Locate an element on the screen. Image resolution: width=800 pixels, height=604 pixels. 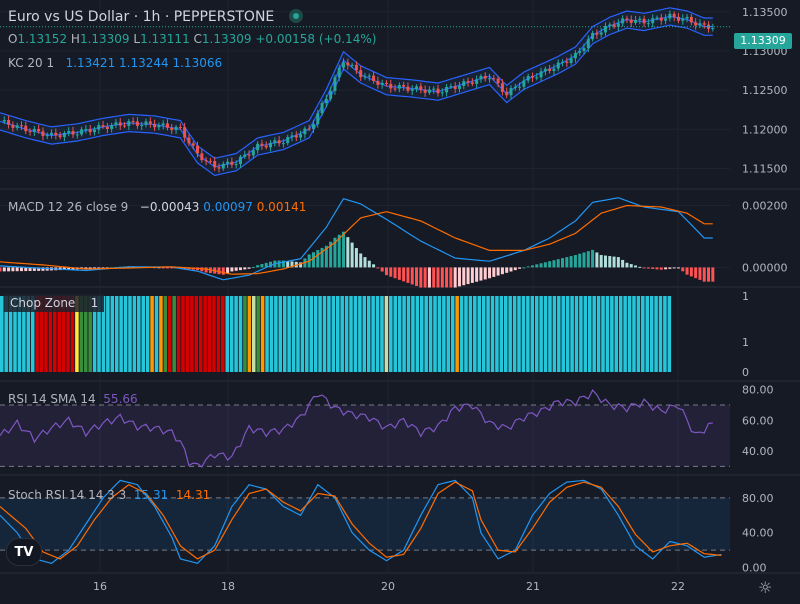
rsi-tick-label: 60.00 is located at coordinates (758, 420).